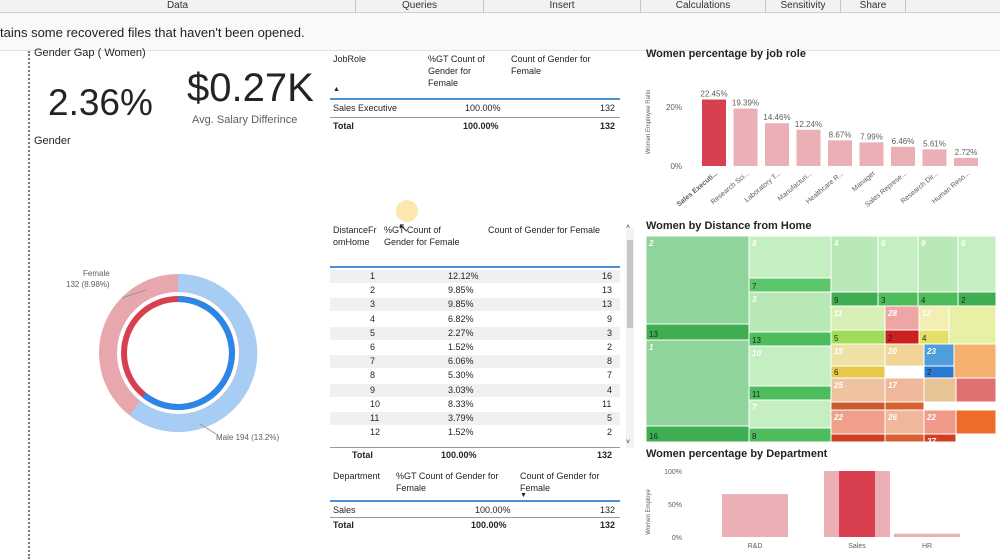 The image size is (1000, 559). What do you see at coordinates (357, 476) in the screenshot?
I see `dept-header-department: Department` at bounding box center [357, 476].